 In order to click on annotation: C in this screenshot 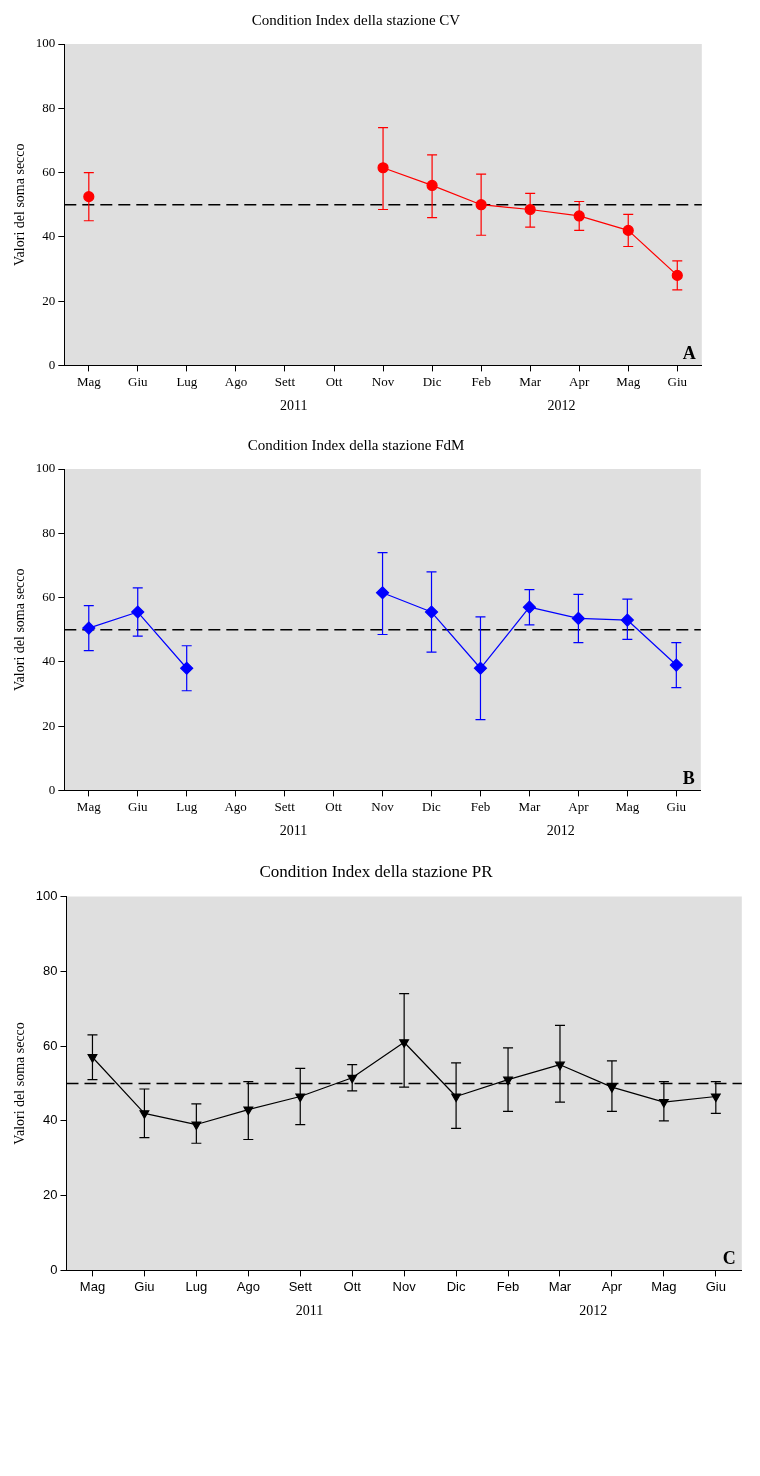, I will do `click(729, 1258)`.